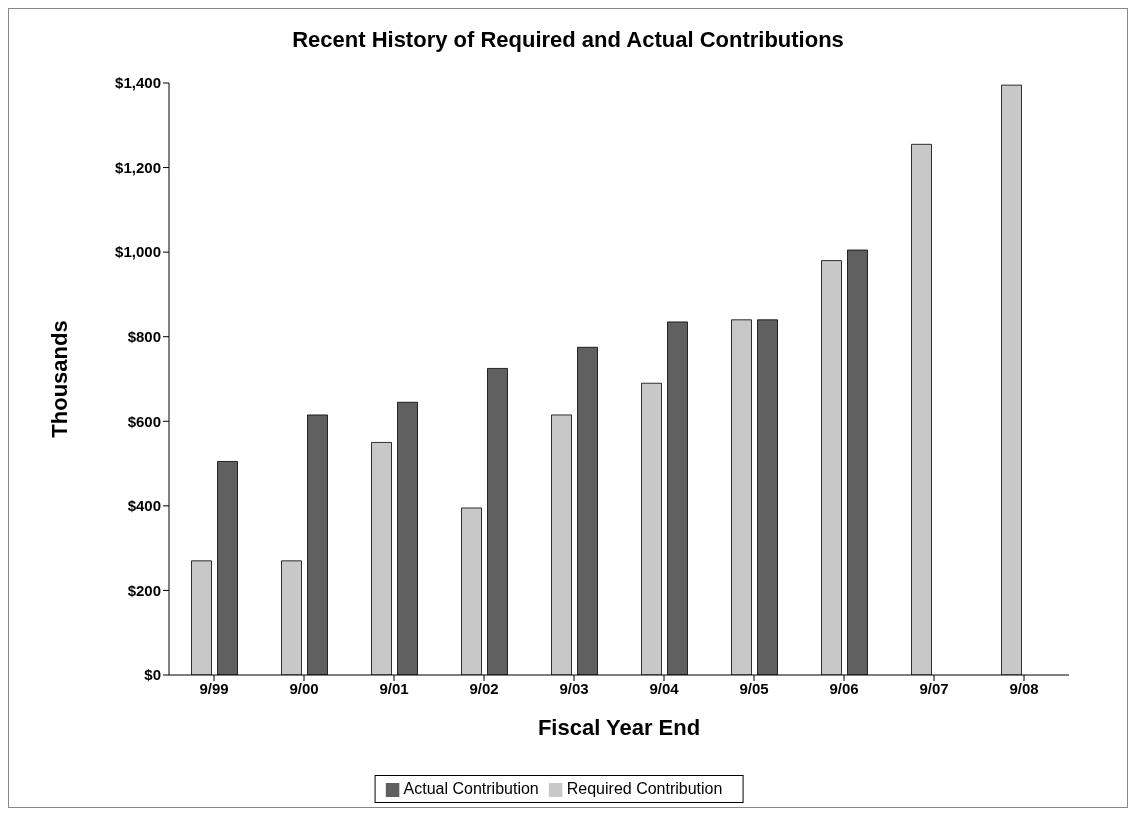 The image size is (1141, 826). Describe the element at coordinates (934, 688) in the screenshot. I see `x-tick-label: 9/07` at that location.